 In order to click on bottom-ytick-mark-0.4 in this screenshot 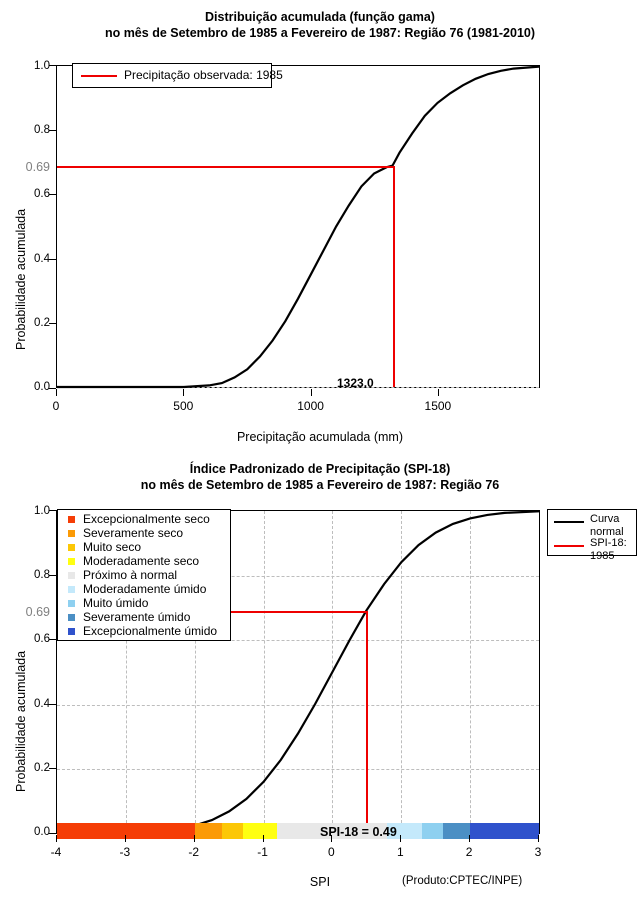, I will do `click(52, 704)`.